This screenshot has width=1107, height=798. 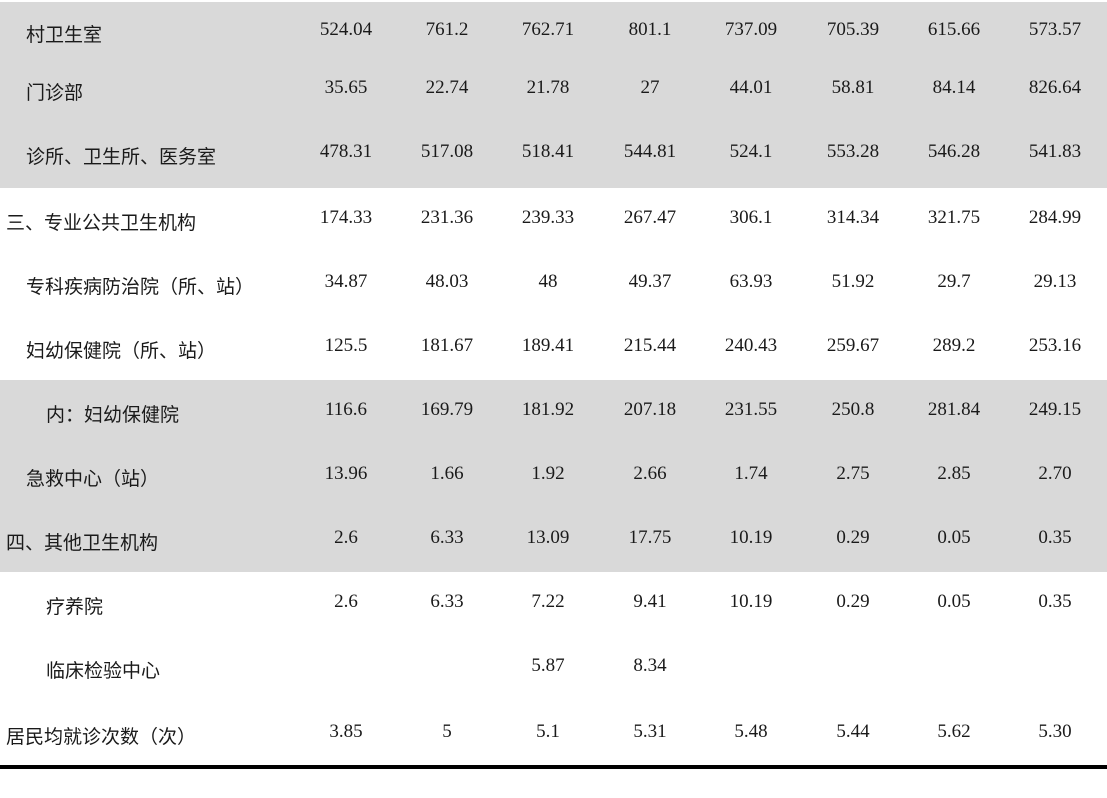 I want to click on table-cell: 1.66, so click(x=447, y=473).